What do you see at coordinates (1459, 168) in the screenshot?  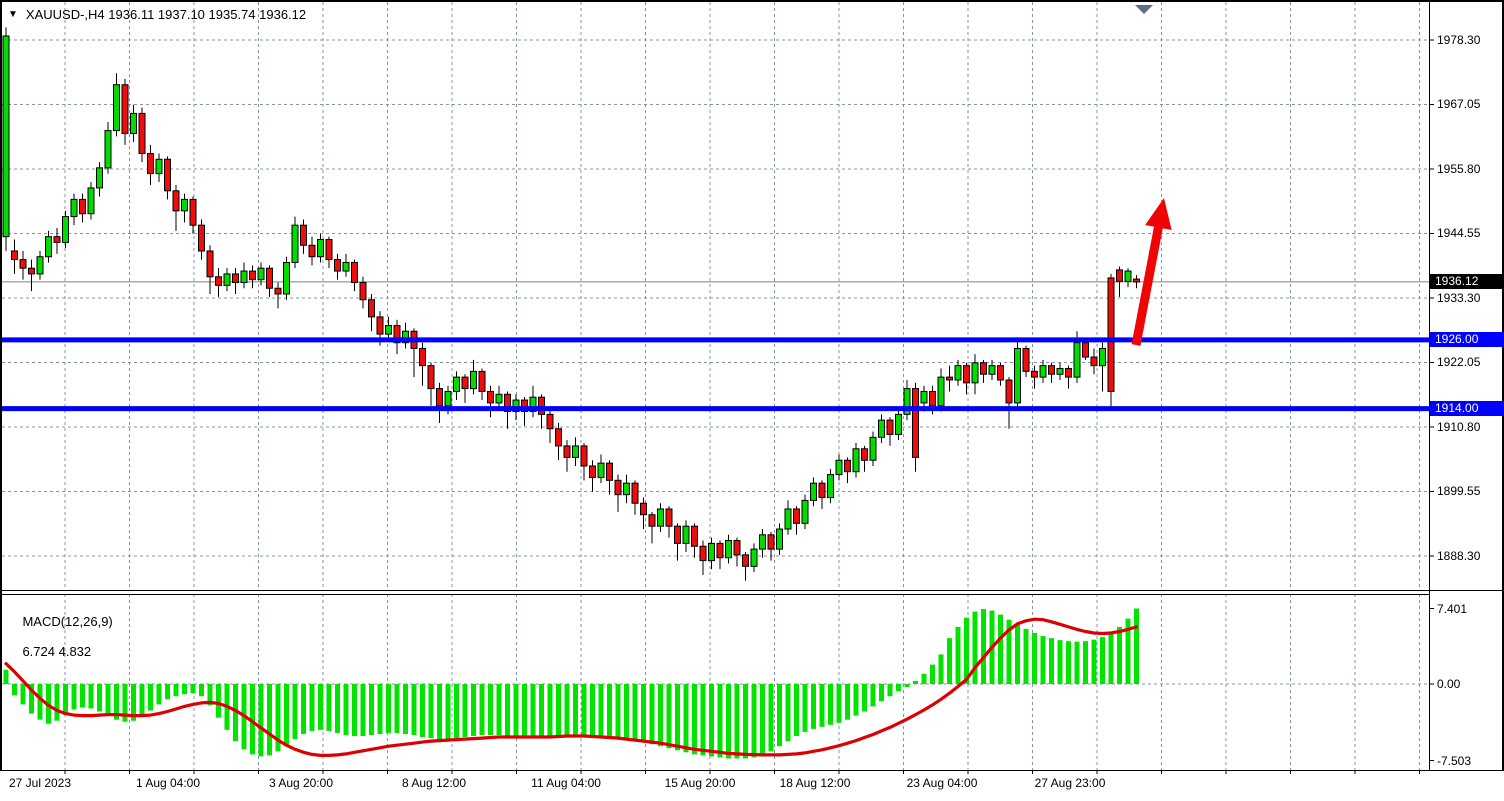 I see `price-axis-label: 1955.80` at bounding box center [1459, 168].